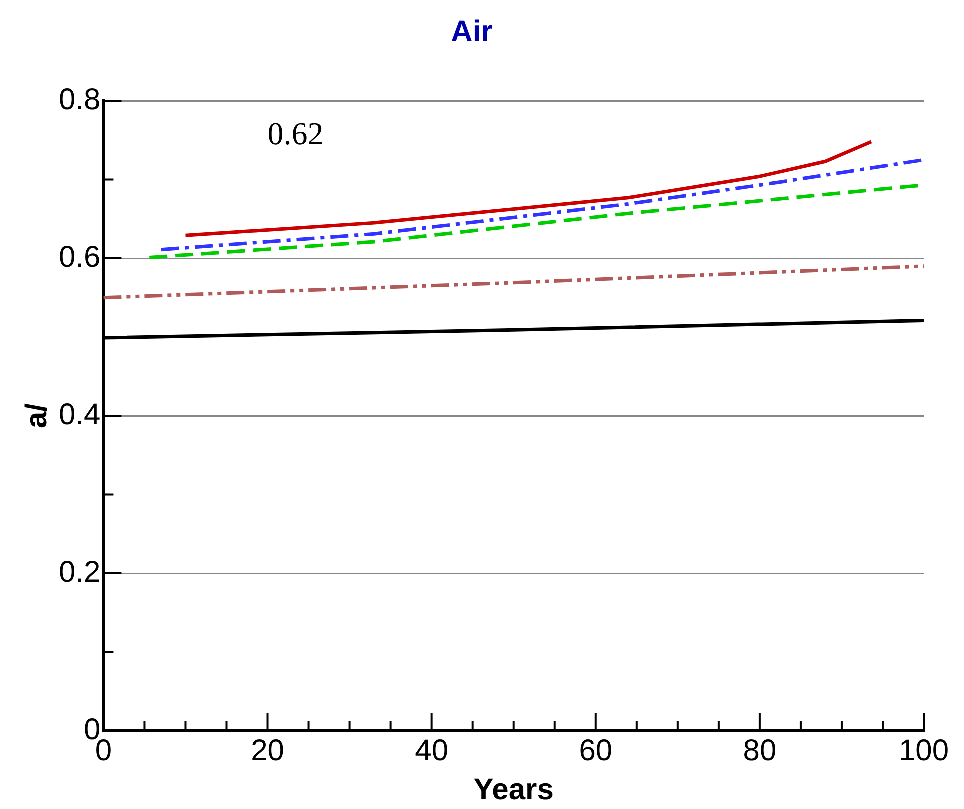  What do you see at coordinates (296, 133) in the screenshot?
I see `annotation: 0.62` at bounding box center [296, 133].